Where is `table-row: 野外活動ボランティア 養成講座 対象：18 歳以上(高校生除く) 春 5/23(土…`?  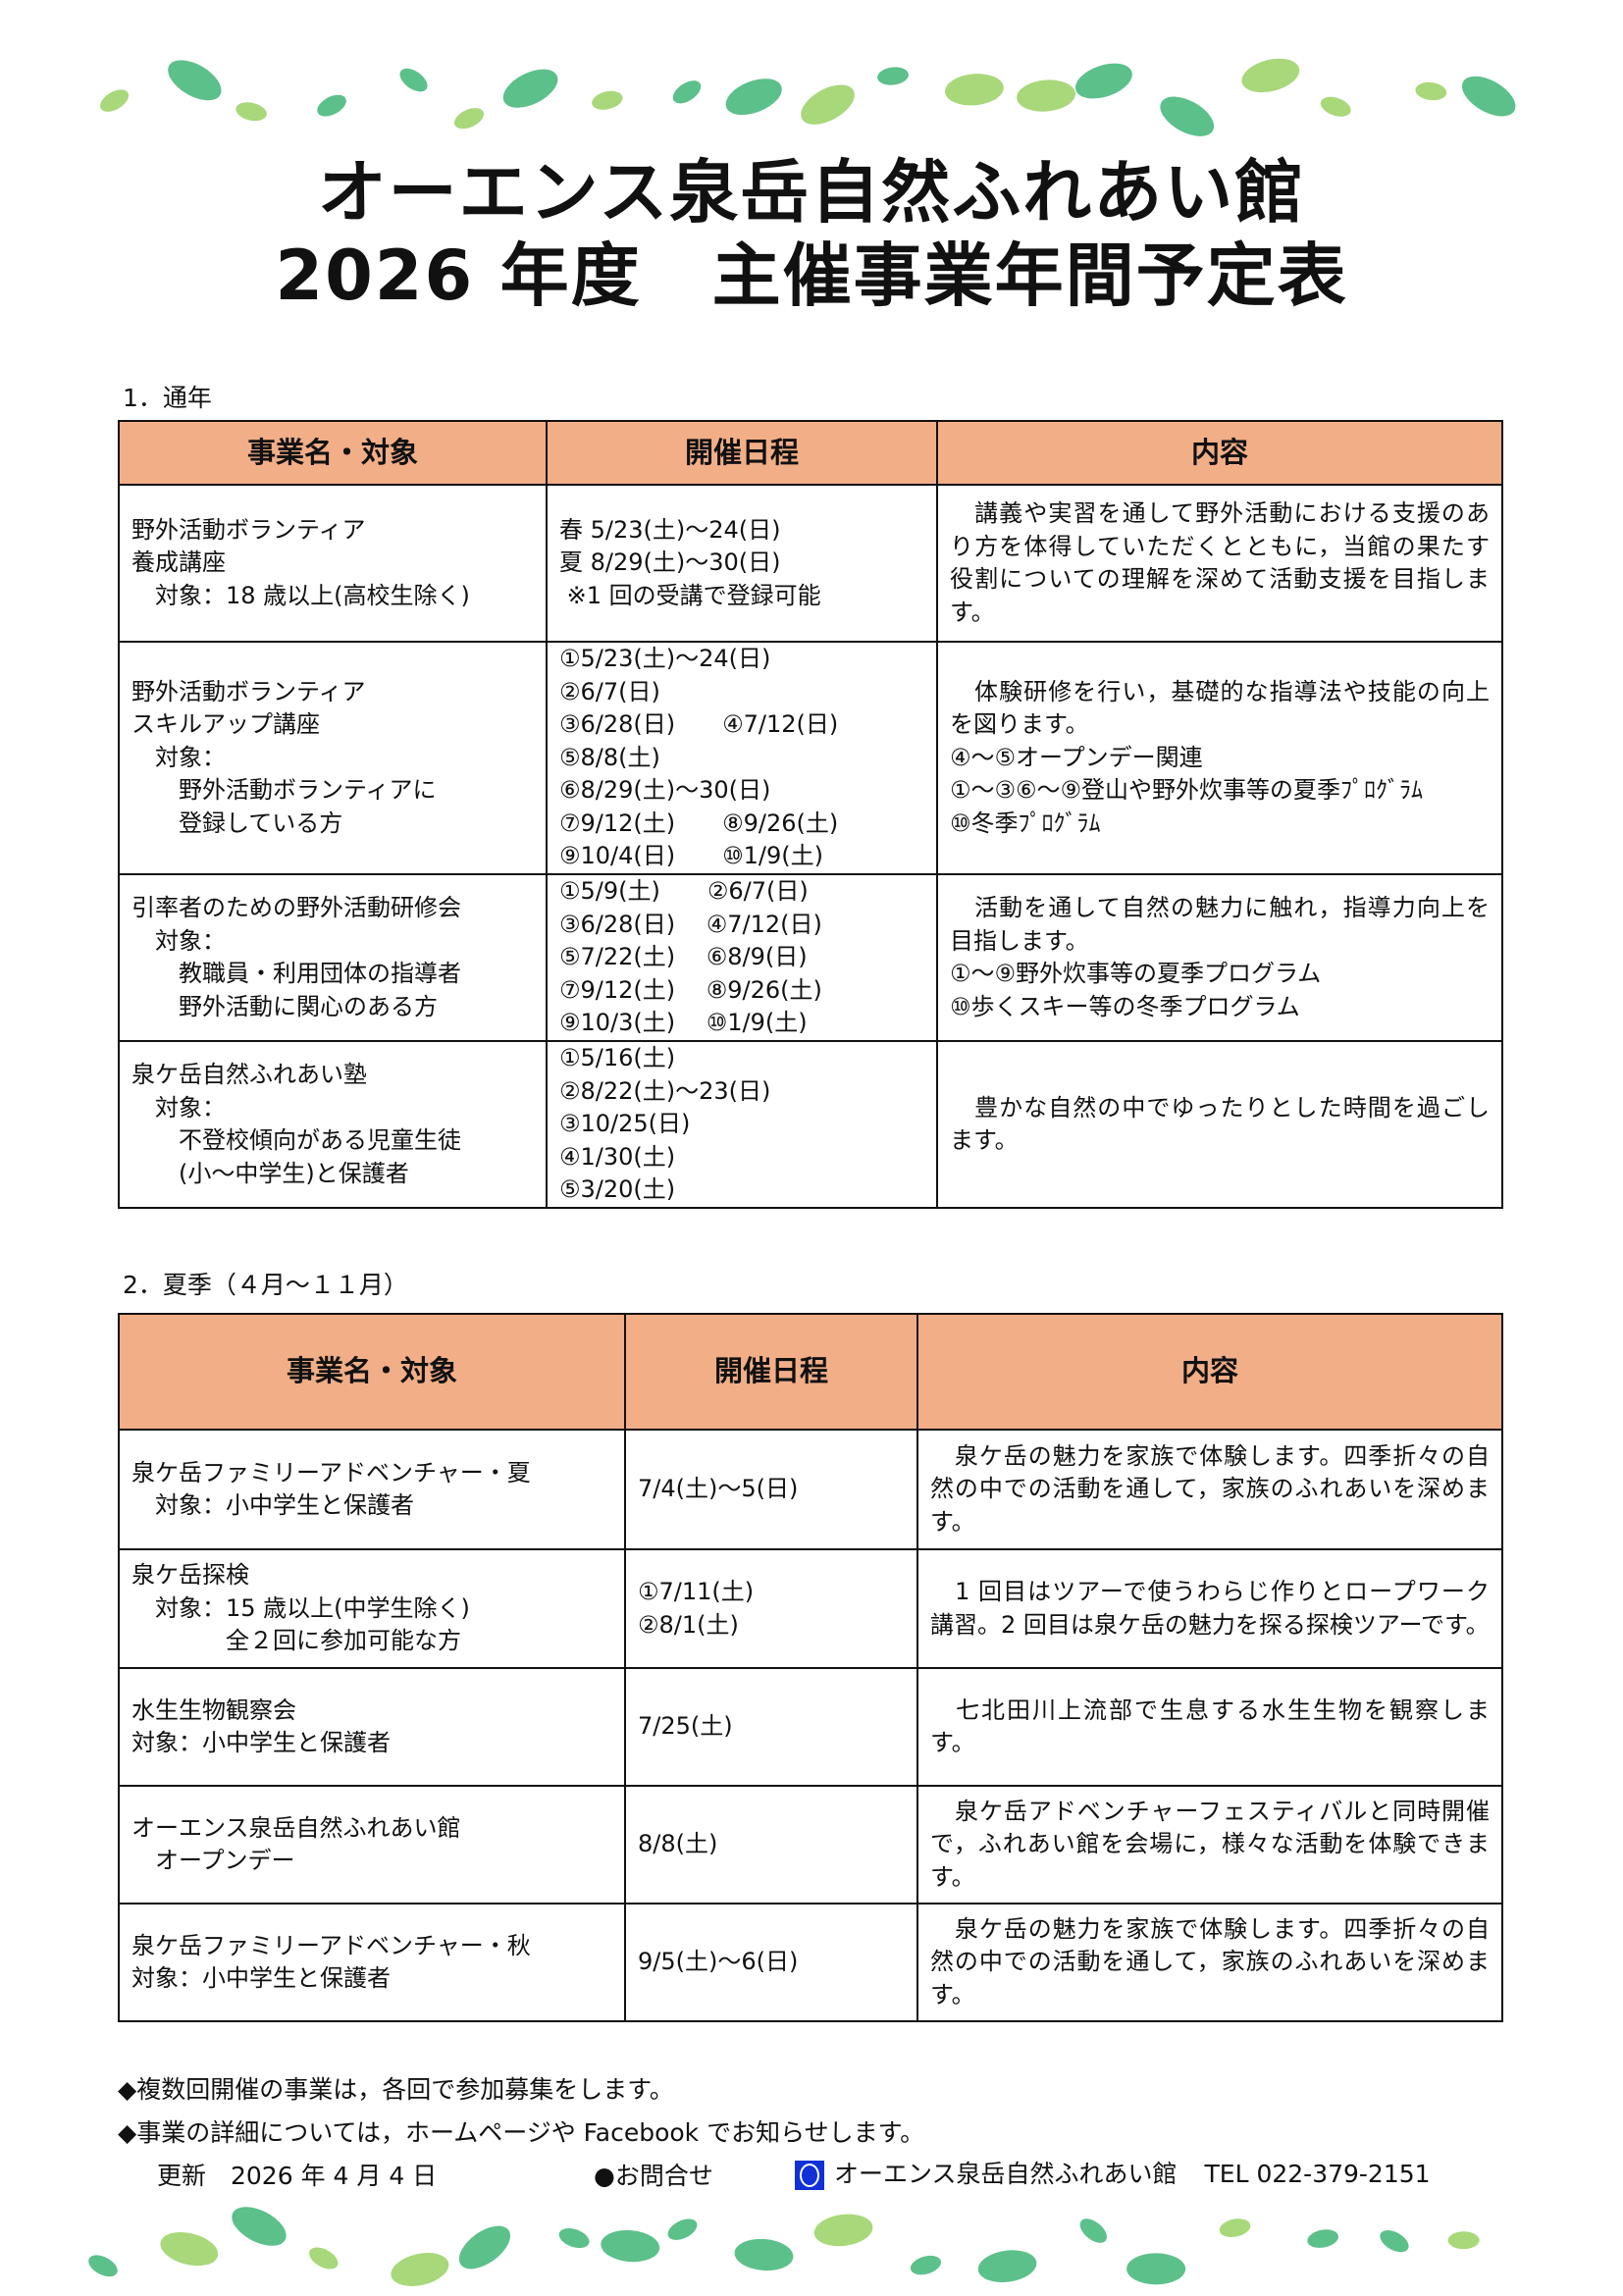
table-row: 野外活動ボランティア 養成講座 対象：18 歳以上(高校生除く) 春 5/23(土… is located at coordinates (810, 563).